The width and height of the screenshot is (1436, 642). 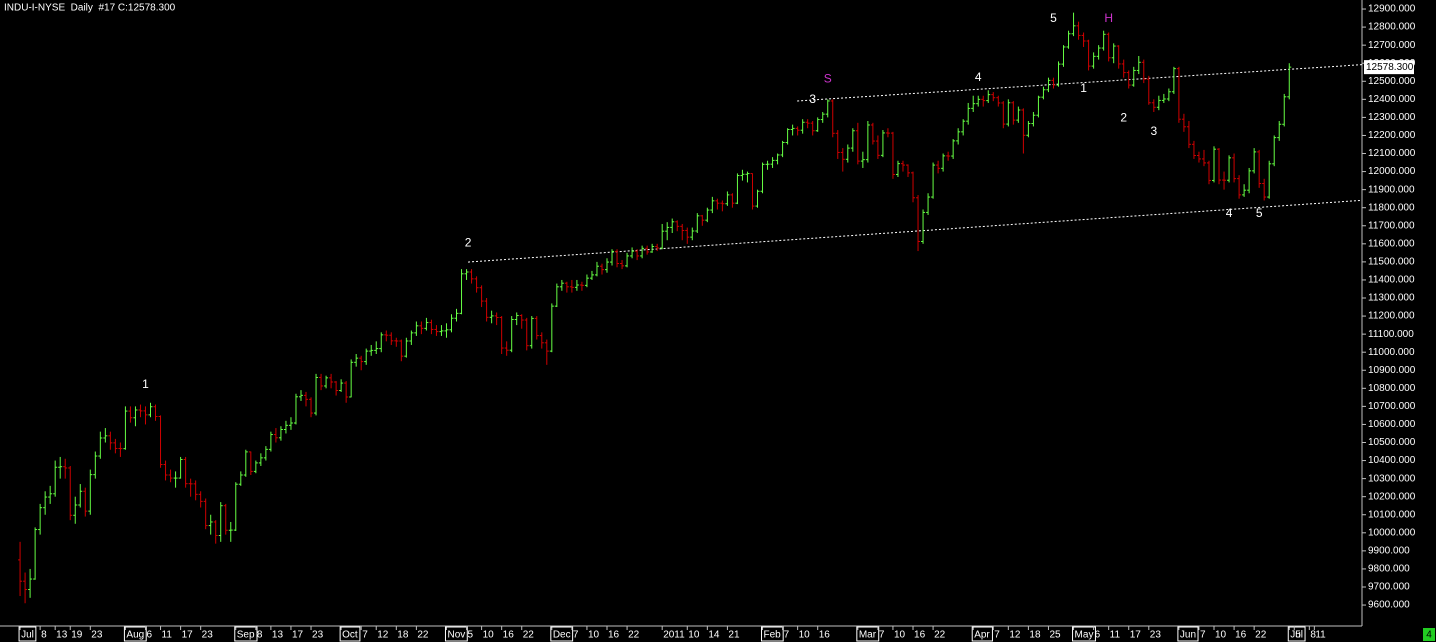 What do you see at coordinates (1391, 262) in the screenshot?
I see `y-tick-label: 11500.000` at bounding box center [1391, 262].